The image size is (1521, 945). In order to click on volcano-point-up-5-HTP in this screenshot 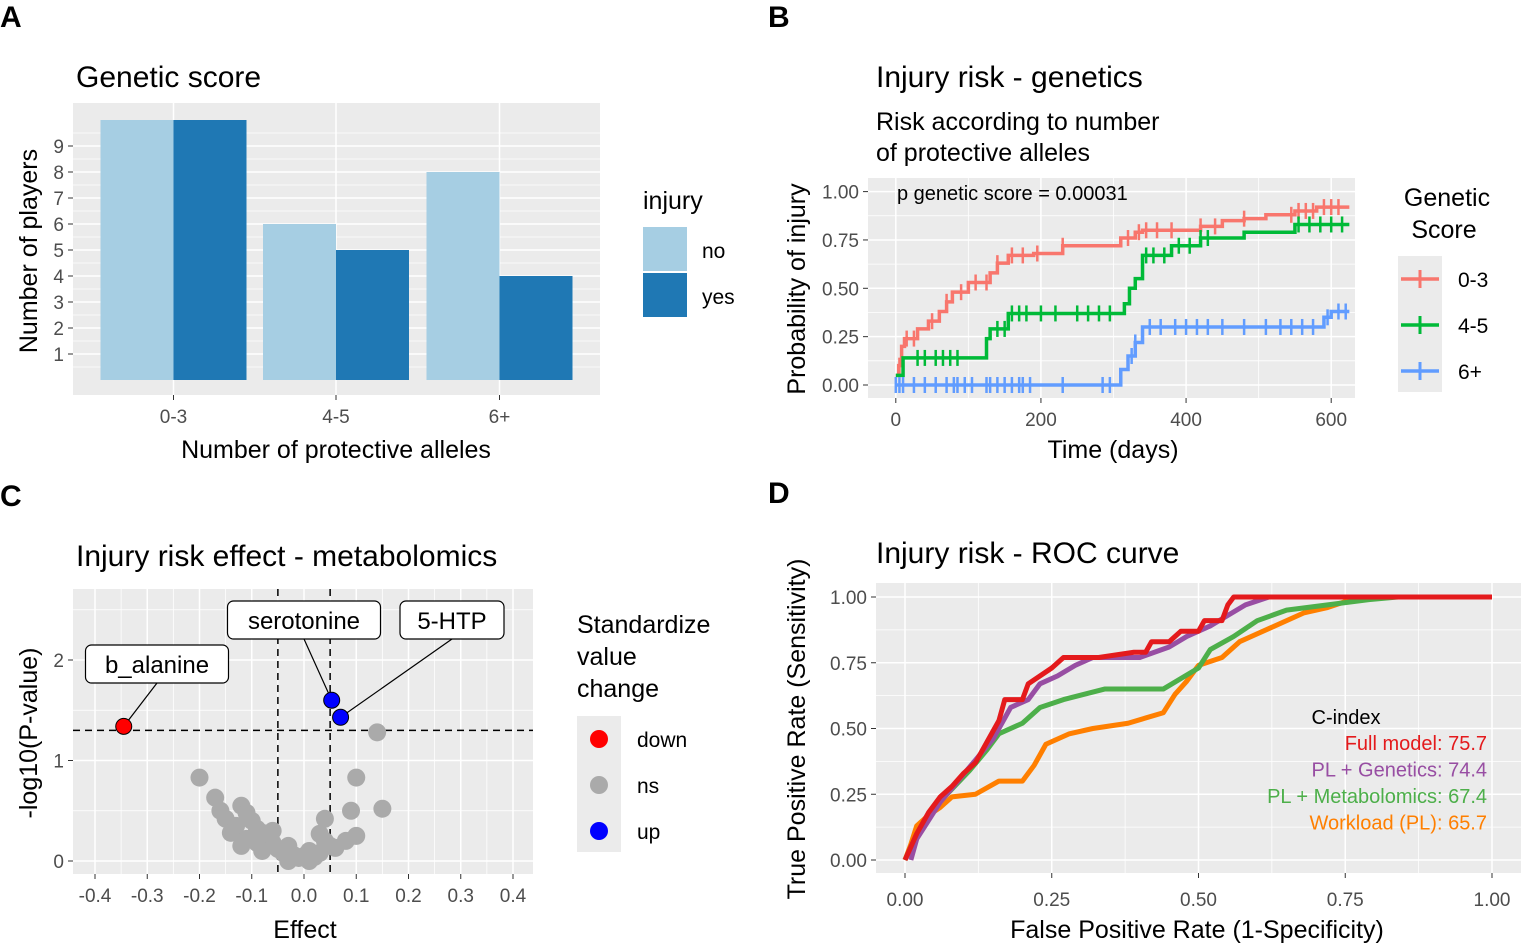, I will do `click(341, 717)`.